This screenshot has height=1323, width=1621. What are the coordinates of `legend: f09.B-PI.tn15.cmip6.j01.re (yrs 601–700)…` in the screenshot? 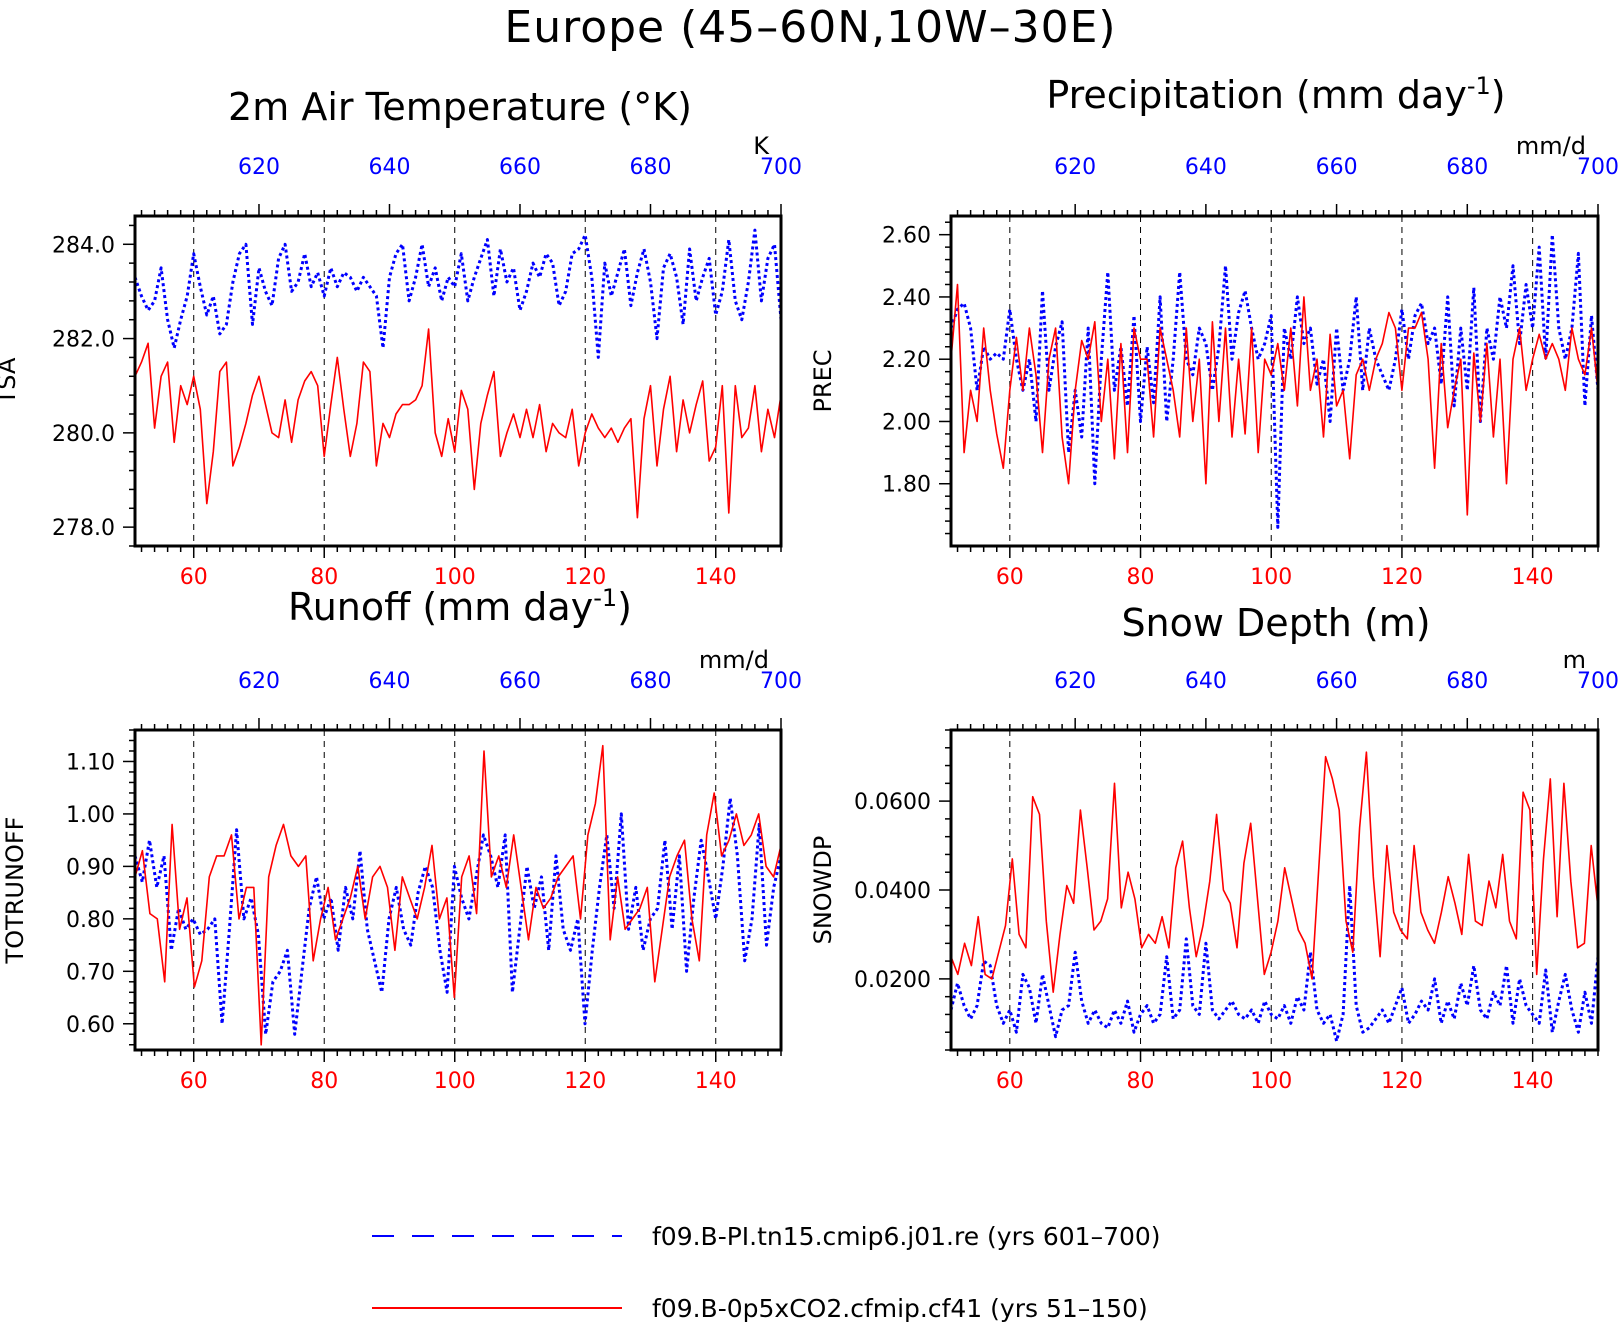 It's located at (766, 1272).